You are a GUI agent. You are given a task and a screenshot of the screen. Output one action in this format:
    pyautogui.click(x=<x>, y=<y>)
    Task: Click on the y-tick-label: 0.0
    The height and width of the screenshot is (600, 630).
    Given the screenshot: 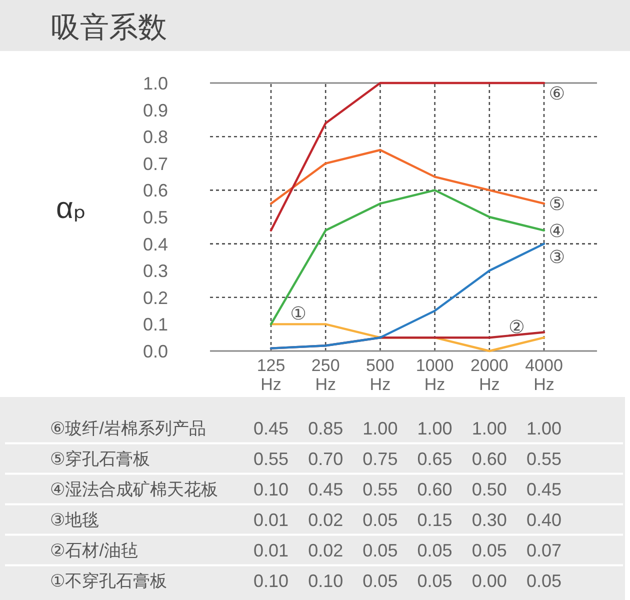 What is the action you would take?
    pyautogui.click(x=155, y=352)
    